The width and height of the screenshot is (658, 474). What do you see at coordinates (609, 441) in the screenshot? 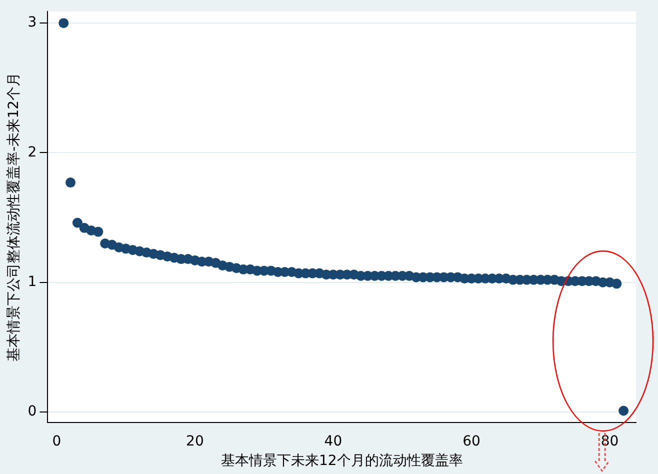
I see `x-tick-label: 80` at bounding box center [609, 441].